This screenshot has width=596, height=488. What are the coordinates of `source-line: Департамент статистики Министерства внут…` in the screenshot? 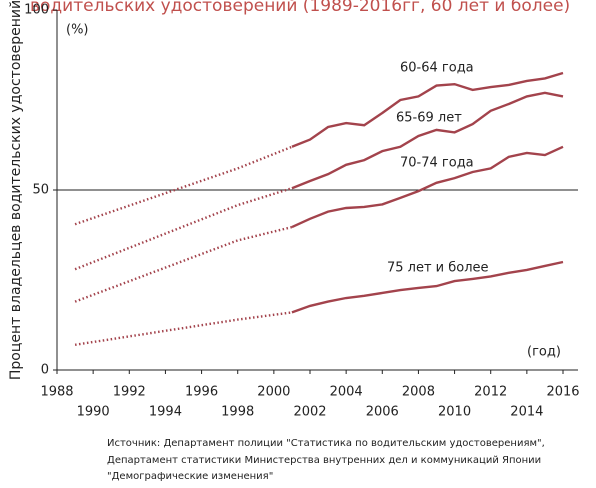 It's located at (324, 460).